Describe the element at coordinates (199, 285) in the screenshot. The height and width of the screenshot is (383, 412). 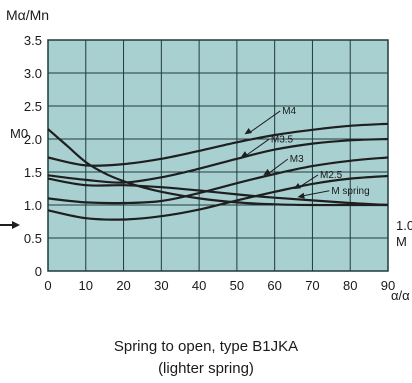
I see `x-tick-label: 40` at that location.